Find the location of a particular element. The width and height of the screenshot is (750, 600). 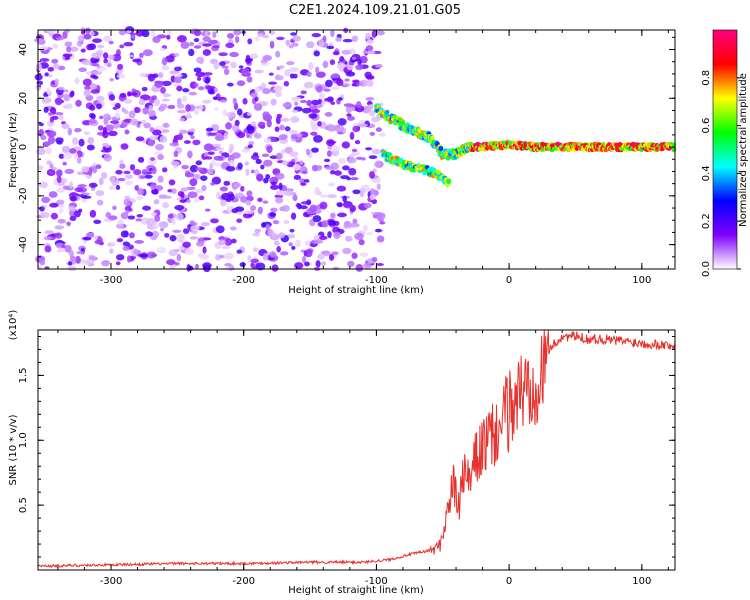

x-tick-label: 100 is located at coordinates (641, 280).